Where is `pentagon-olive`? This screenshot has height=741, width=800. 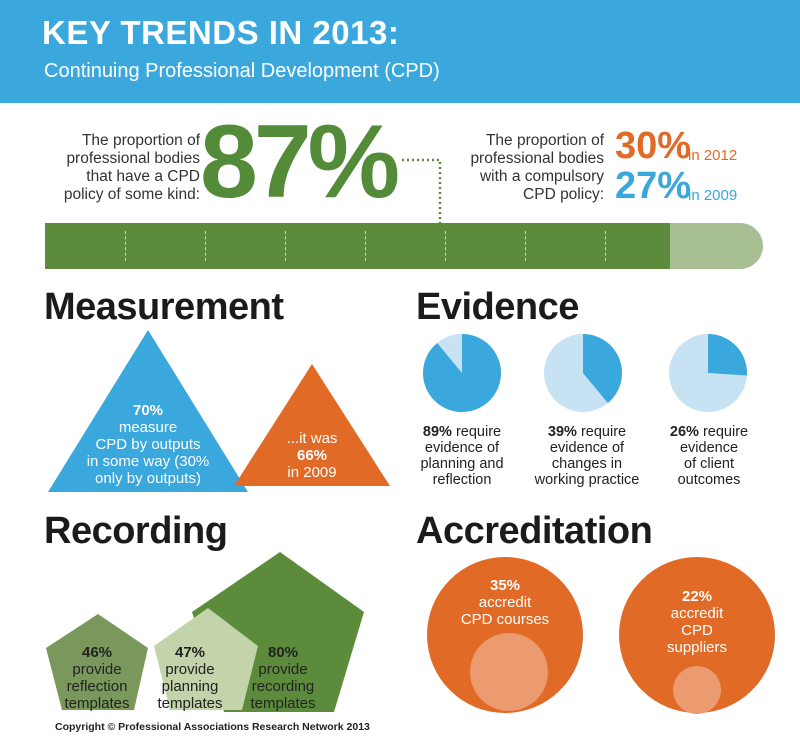 pentagon-olive is located at coordinates (97, 662).